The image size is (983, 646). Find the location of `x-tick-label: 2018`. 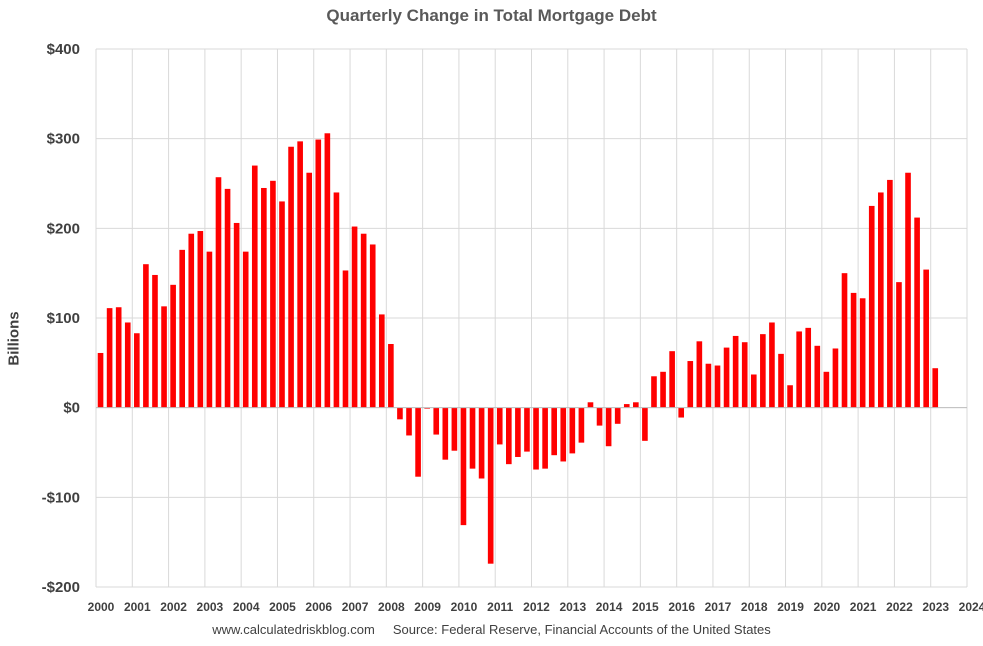

x-tick-label: 2018 is located at coordinates (754, 607).